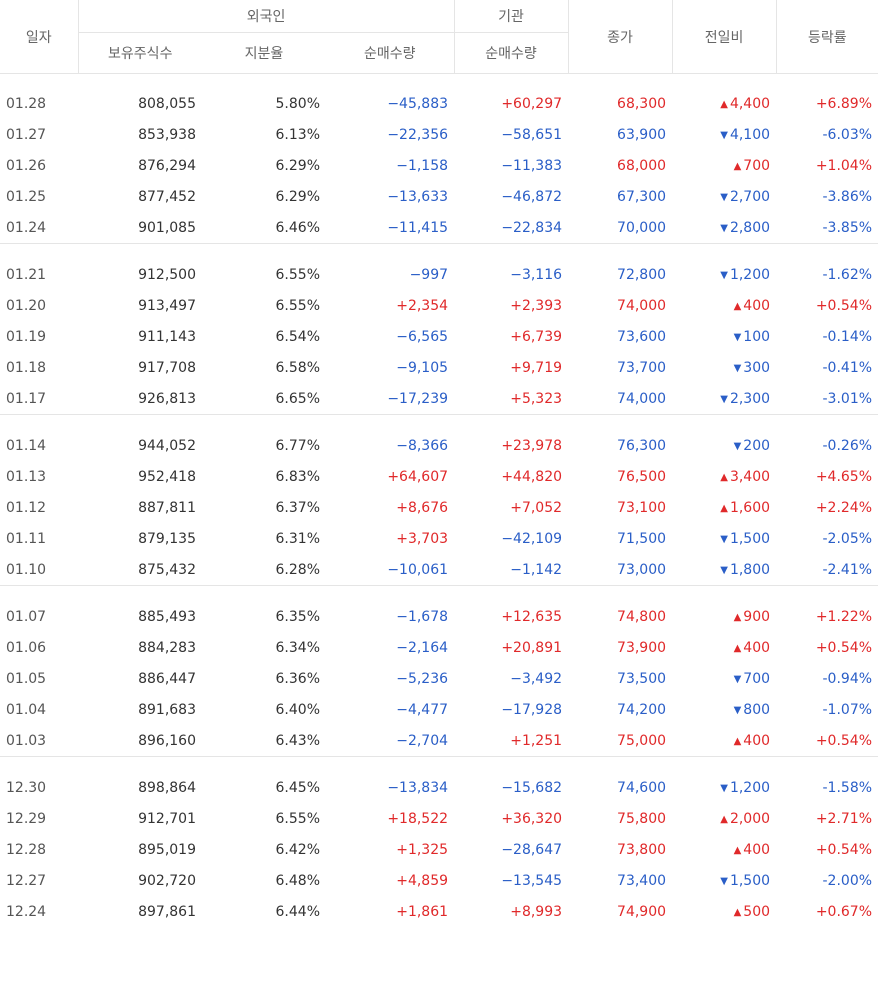 This screenshot has height=986, width=878. Describe the element at coordinates (422, 507) in the screenshot. I see `cell-foreign-net: +8,676` at that location.